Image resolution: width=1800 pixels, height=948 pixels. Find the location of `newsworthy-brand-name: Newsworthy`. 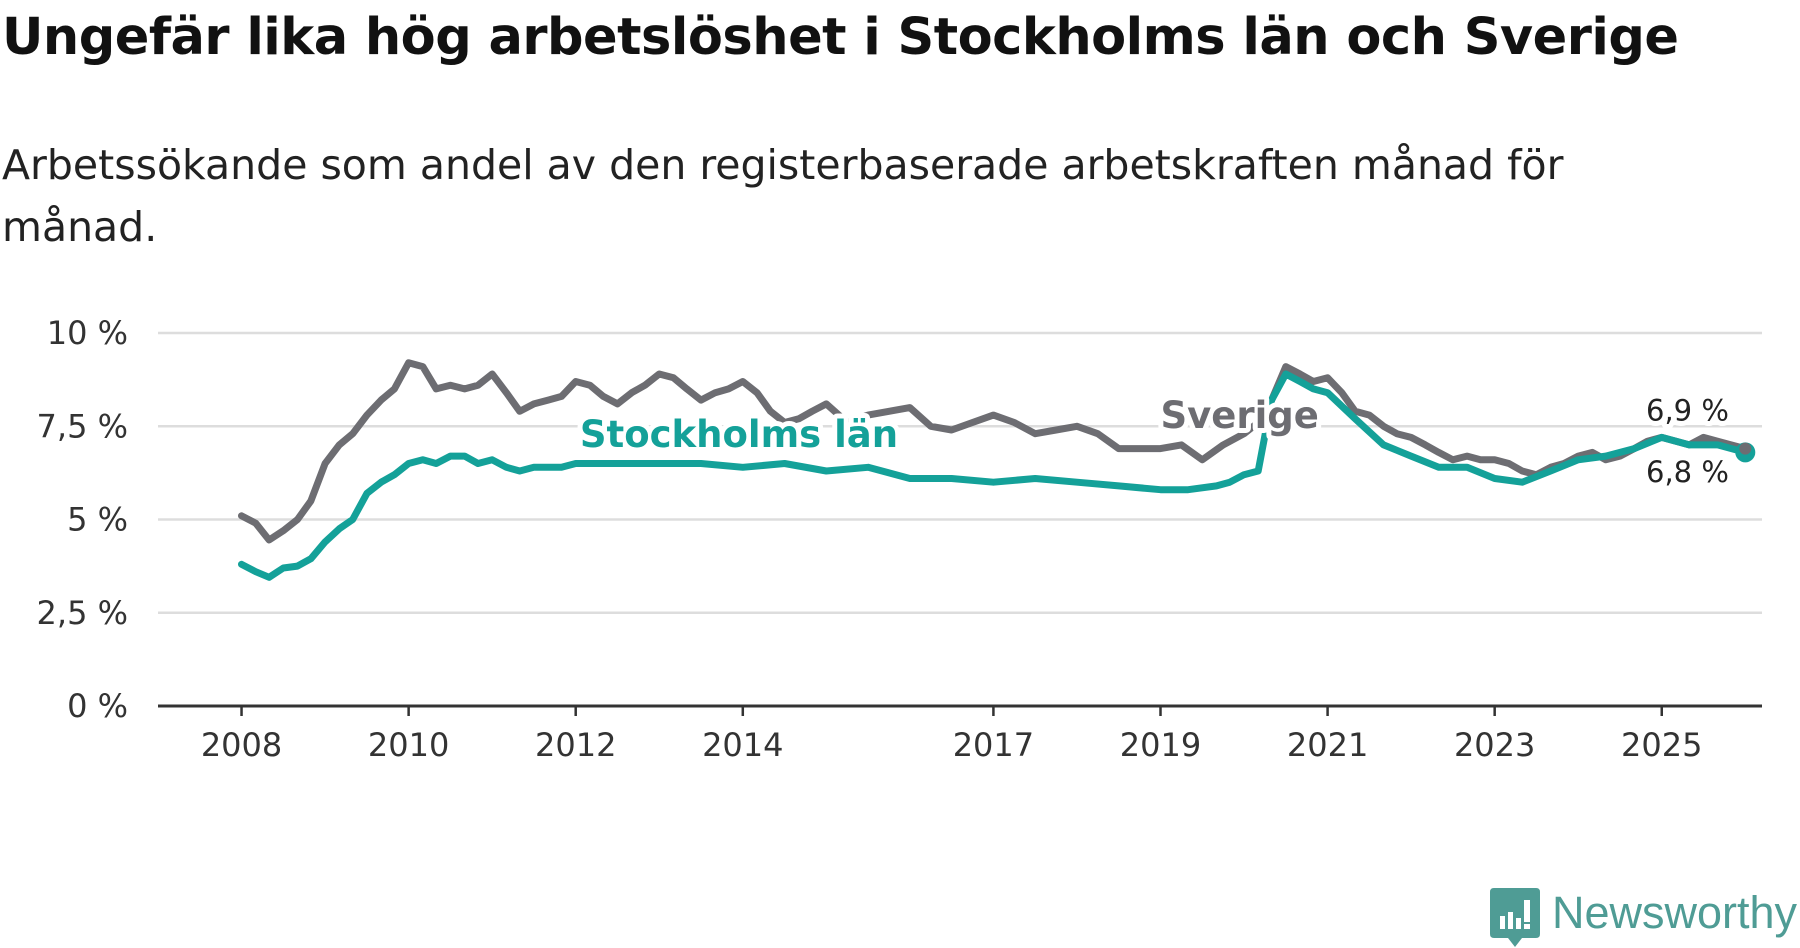

newsworthy-brand-name: Newsworthy is located at coordinates (1675, 912).